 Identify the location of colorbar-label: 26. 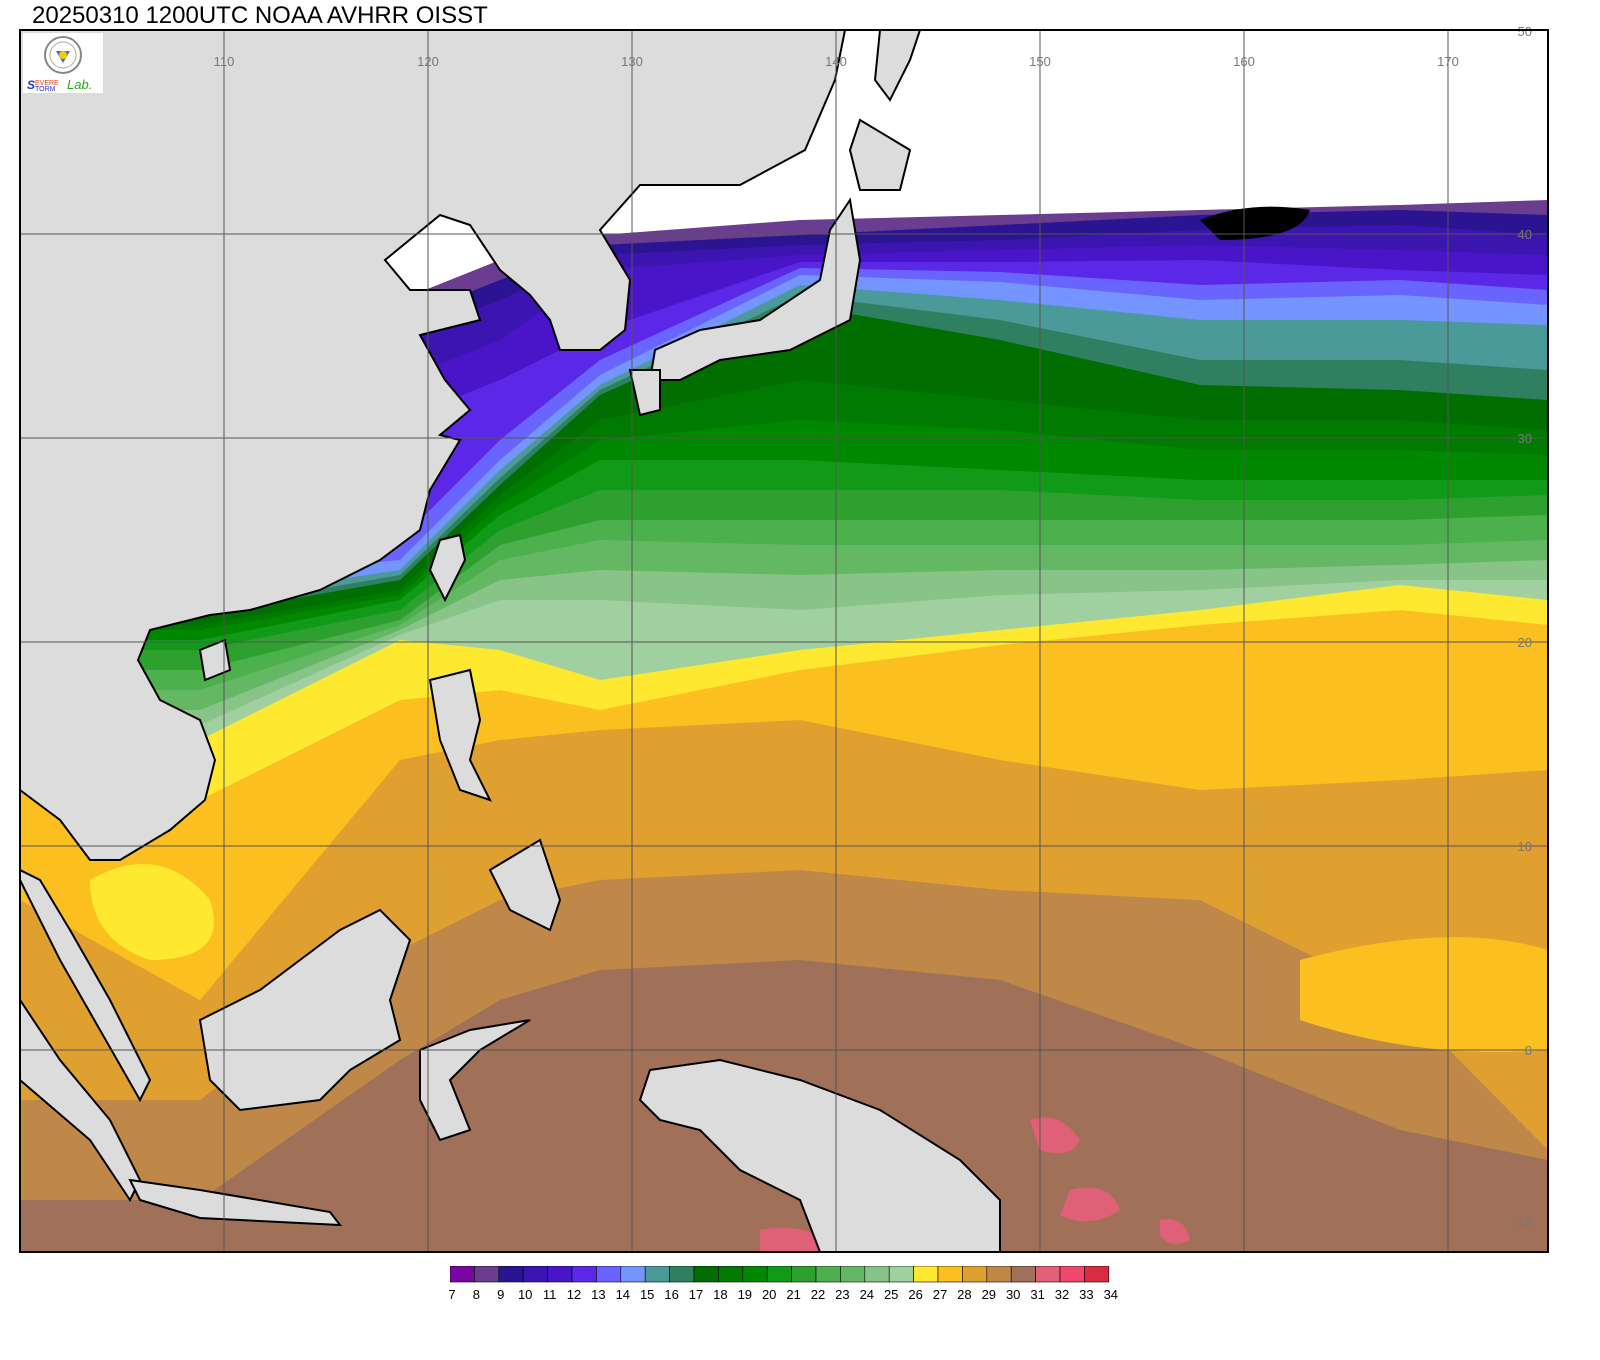
(915, 1294).